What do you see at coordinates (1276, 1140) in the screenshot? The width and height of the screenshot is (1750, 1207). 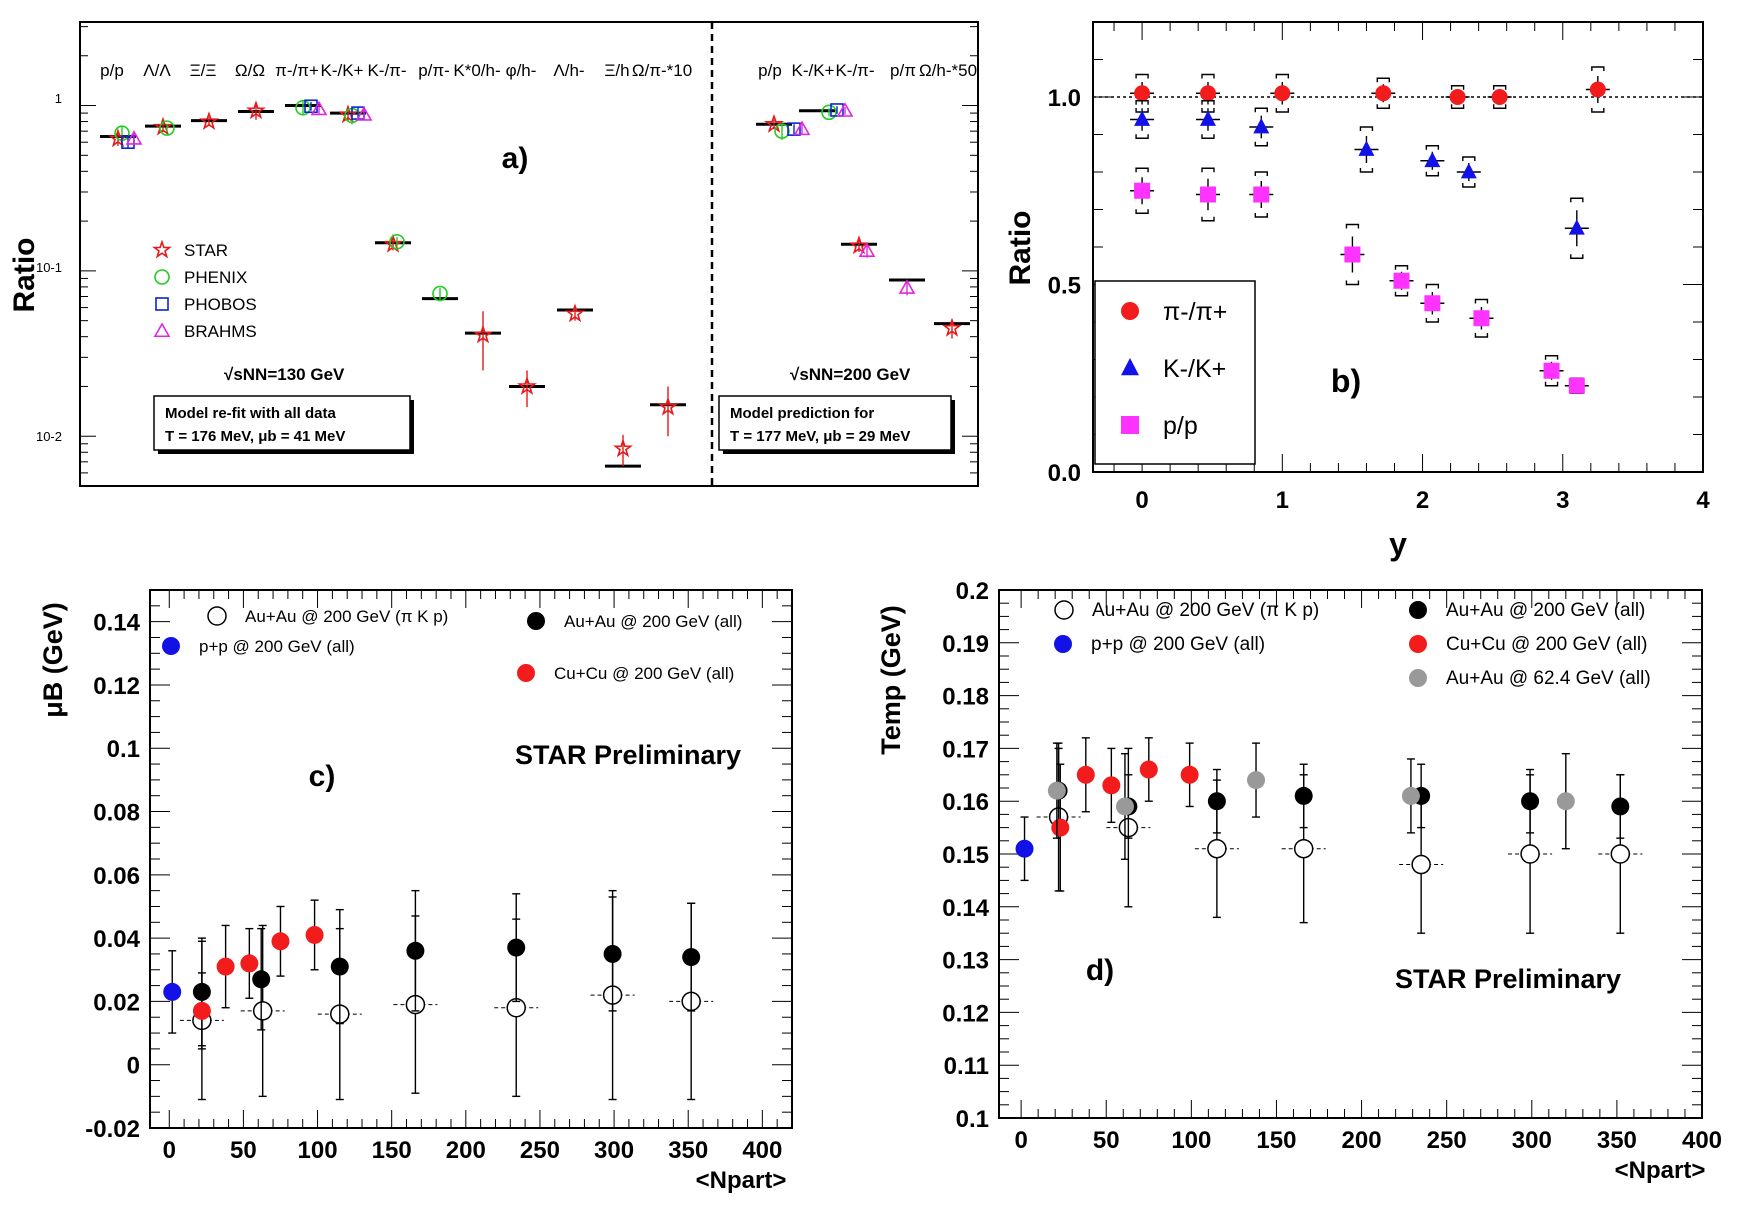 I see `pd-xtick-label-3: 150` at bounding box center [1276, 1140].